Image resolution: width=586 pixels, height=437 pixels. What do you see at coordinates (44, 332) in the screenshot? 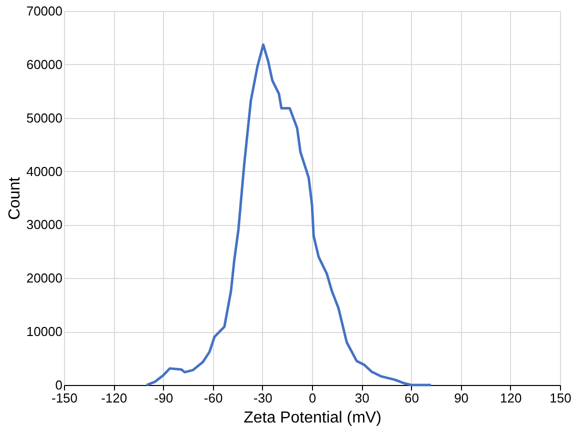
I see `y-tick-label: 10000` at bounding box center [44, 332].